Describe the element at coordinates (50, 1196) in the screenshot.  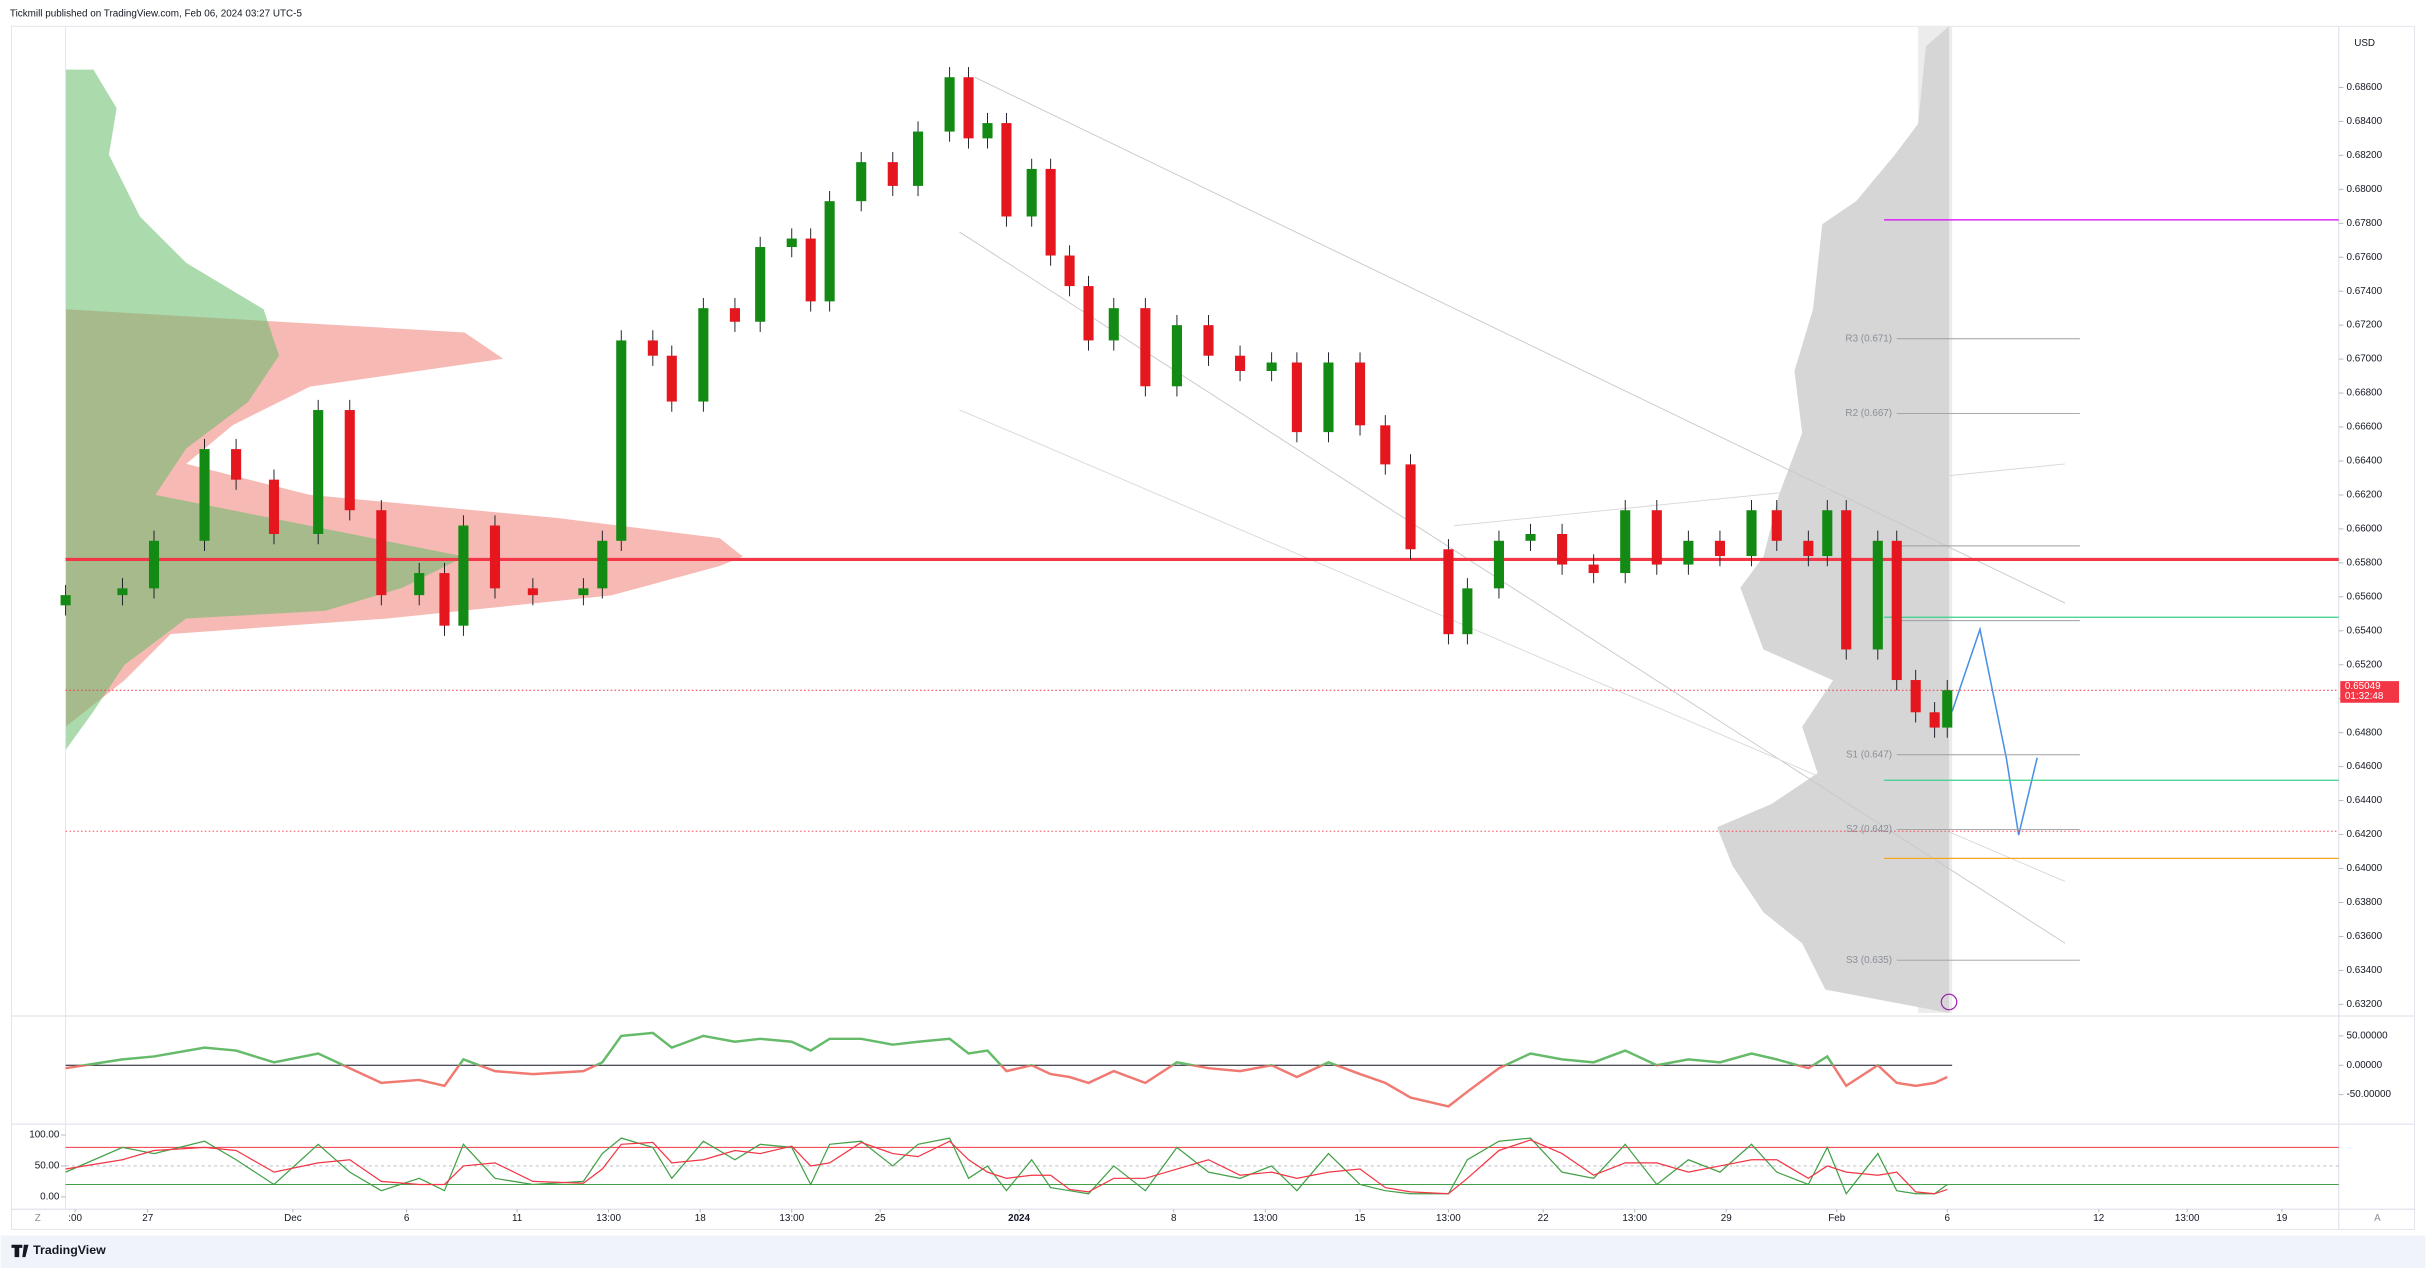
I see `y-tick-label: 0.00` at that location.